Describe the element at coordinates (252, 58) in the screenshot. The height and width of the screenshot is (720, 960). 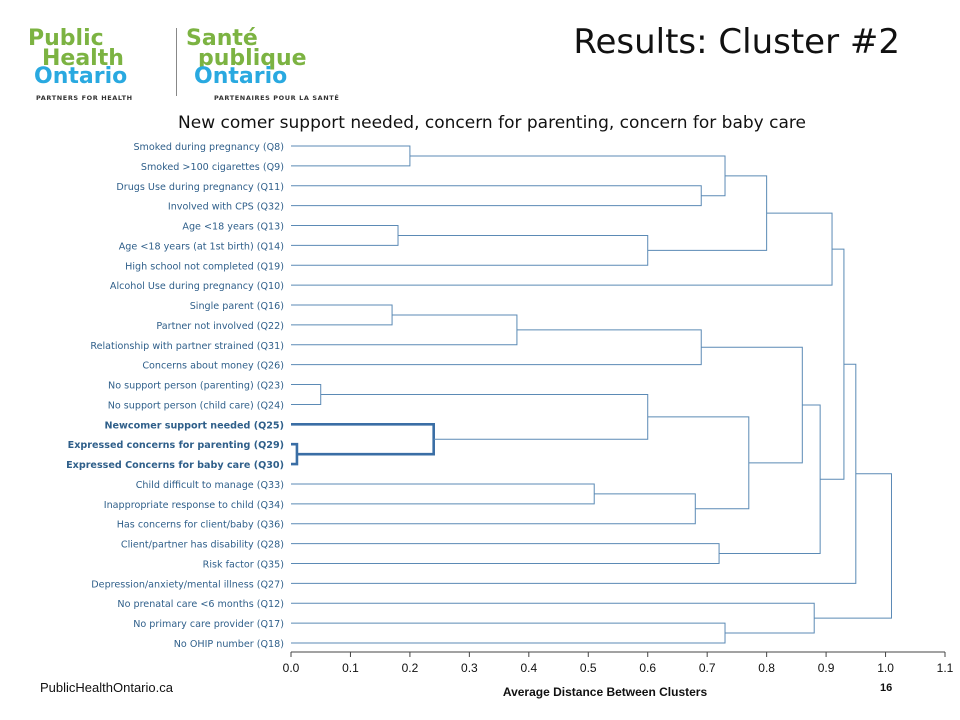
I see `logo-fr-line2: publique` at that location.